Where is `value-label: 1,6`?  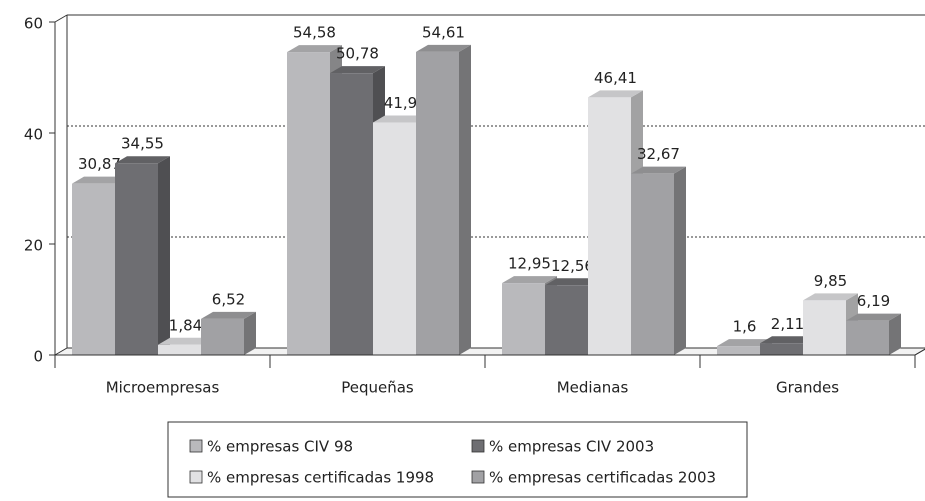
value-label: 1,6 is located at coordinates (745, 327).